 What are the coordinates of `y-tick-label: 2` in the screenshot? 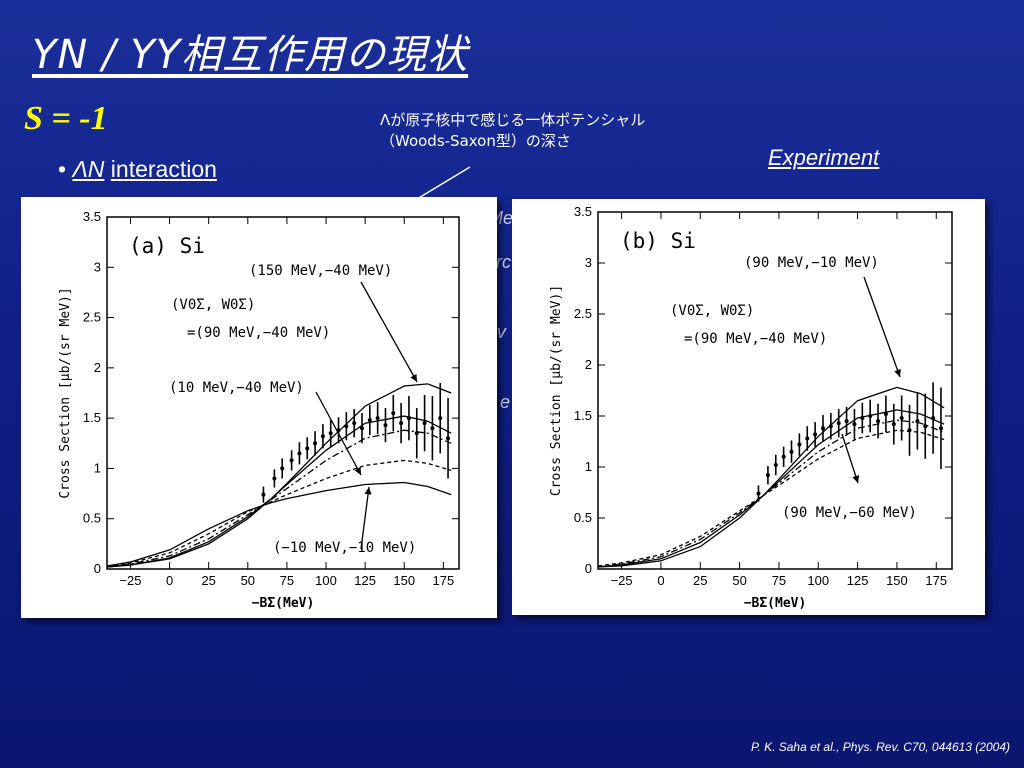 It's located at (588, 364).